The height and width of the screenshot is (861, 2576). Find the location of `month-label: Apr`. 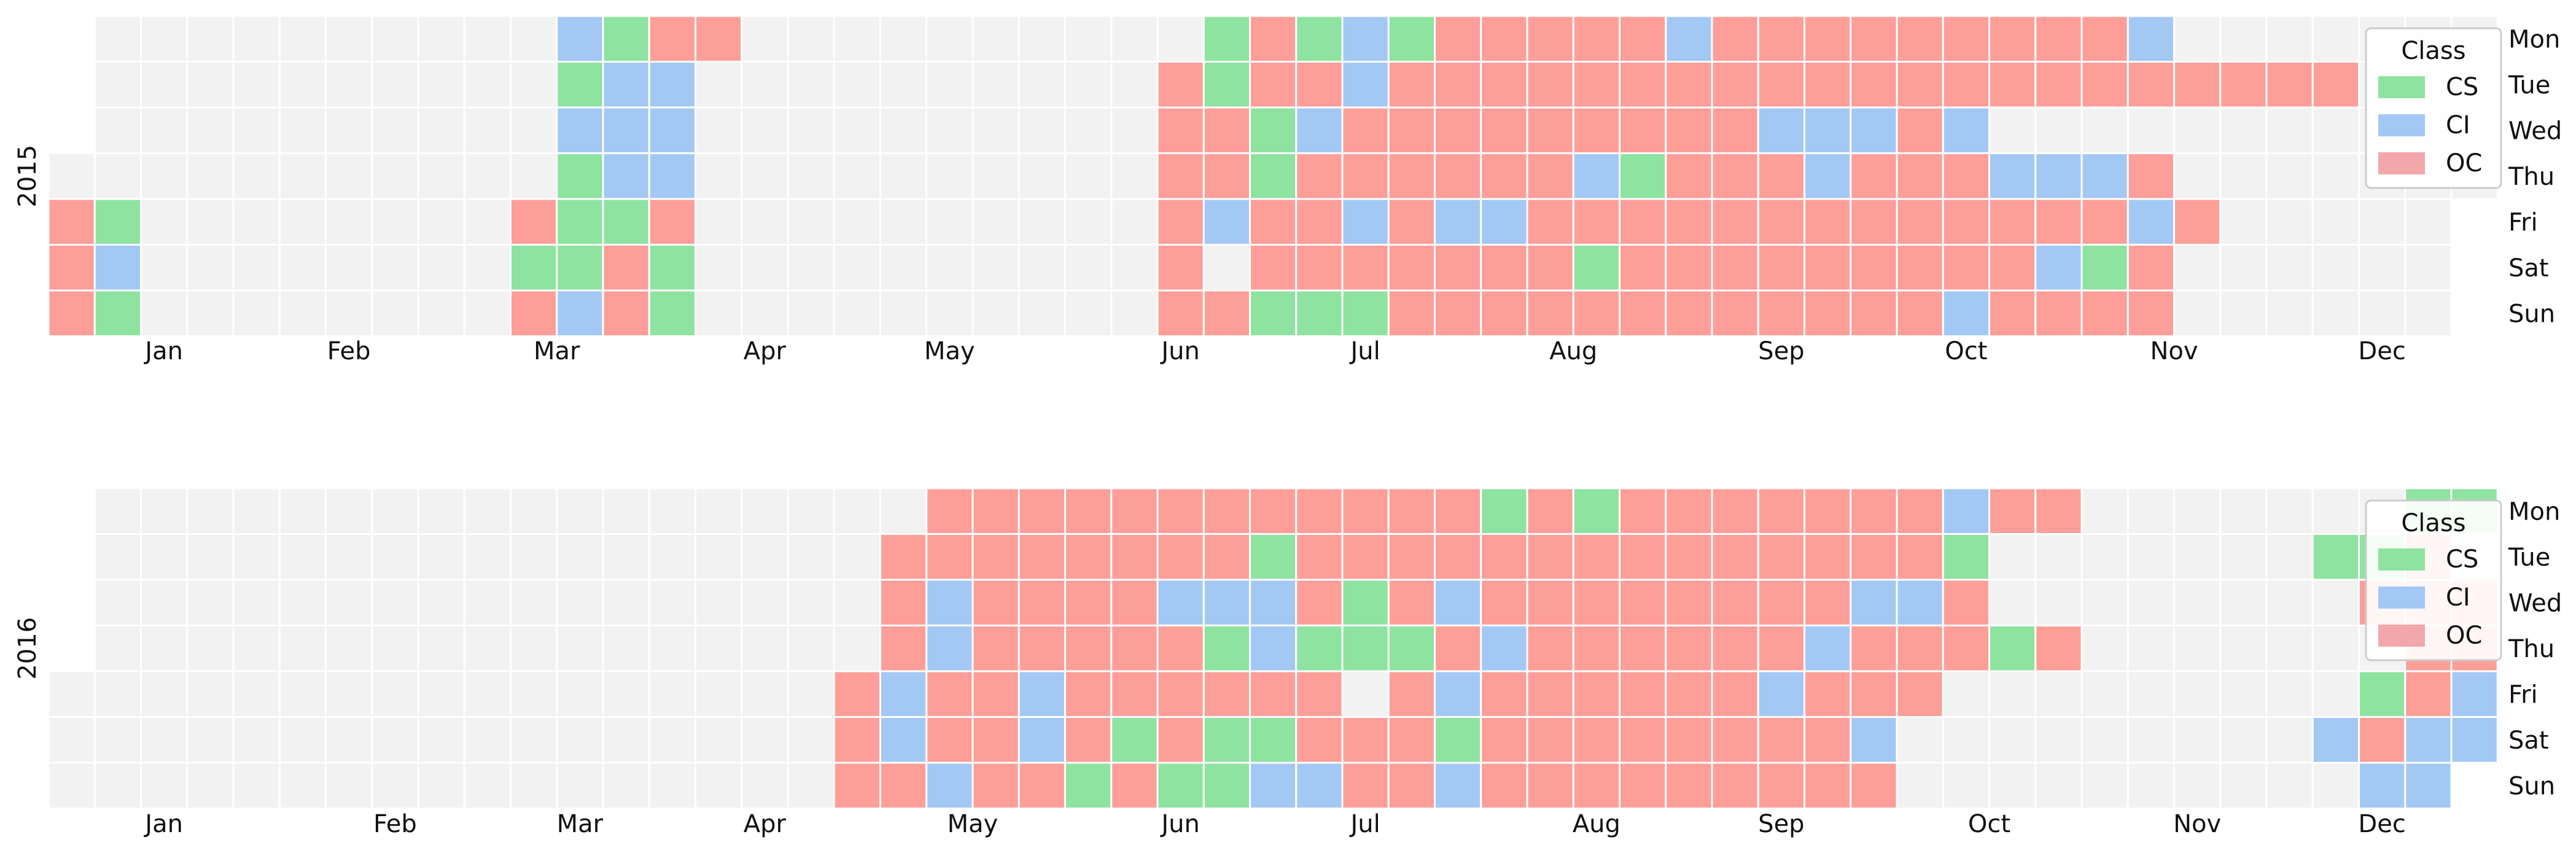

month-label: Apr is located at coordinates (765, 824).